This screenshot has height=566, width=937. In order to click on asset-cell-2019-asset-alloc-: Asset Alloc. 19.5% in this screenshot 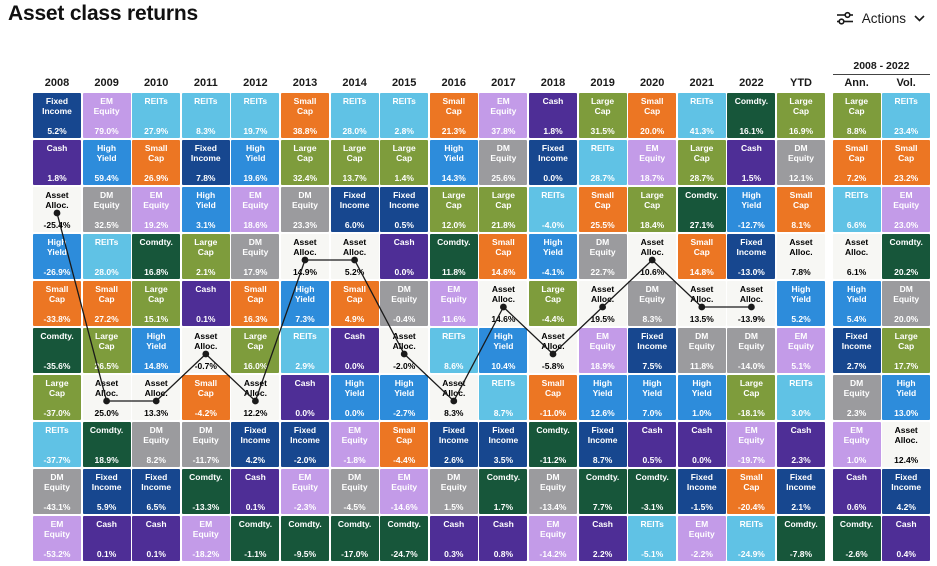, I will do `click(602, 303)`.